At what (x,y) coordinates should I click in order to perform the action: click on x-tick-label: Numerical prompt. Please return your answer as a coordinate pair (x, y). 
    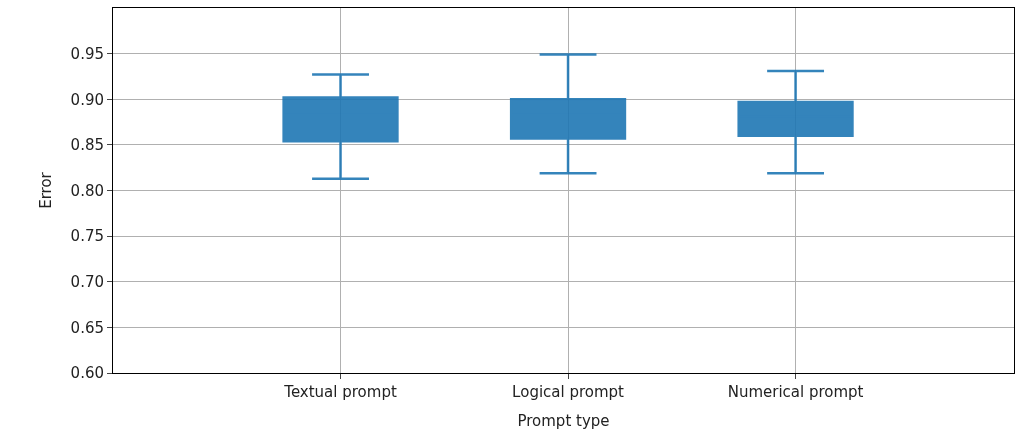
    Looking at the image, I should click on (795, 392).